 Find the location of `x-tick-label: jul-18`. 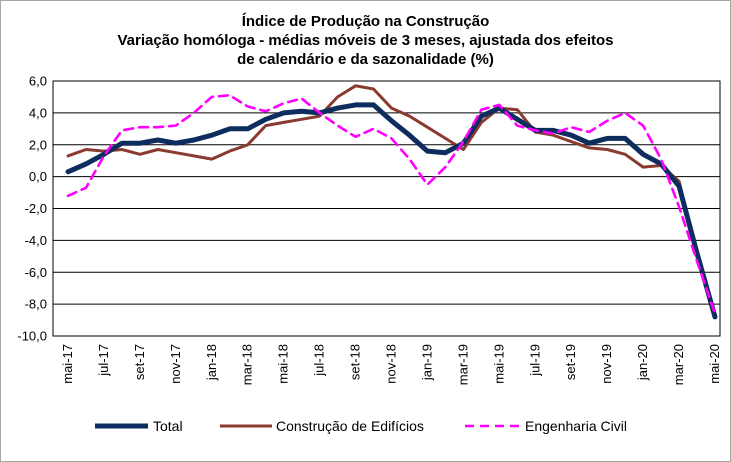

x-tick-label: jul-18 is located at coordinates (319, 360).